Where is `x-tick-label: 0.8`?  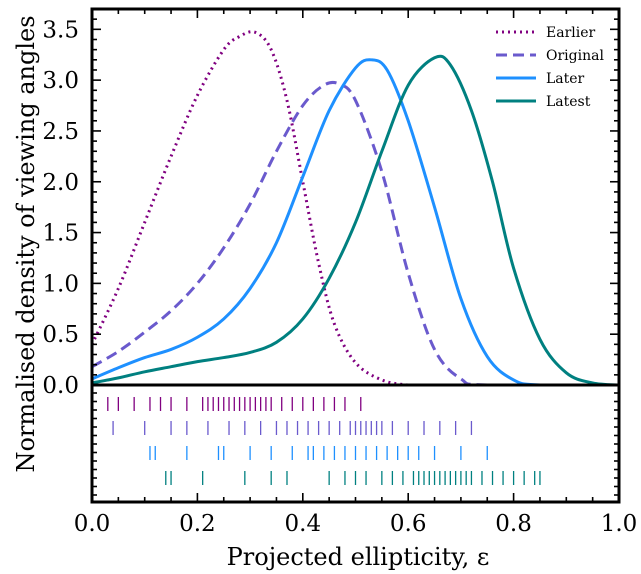
x-tick-label: 0.8 is located at coordinates (513, 524).